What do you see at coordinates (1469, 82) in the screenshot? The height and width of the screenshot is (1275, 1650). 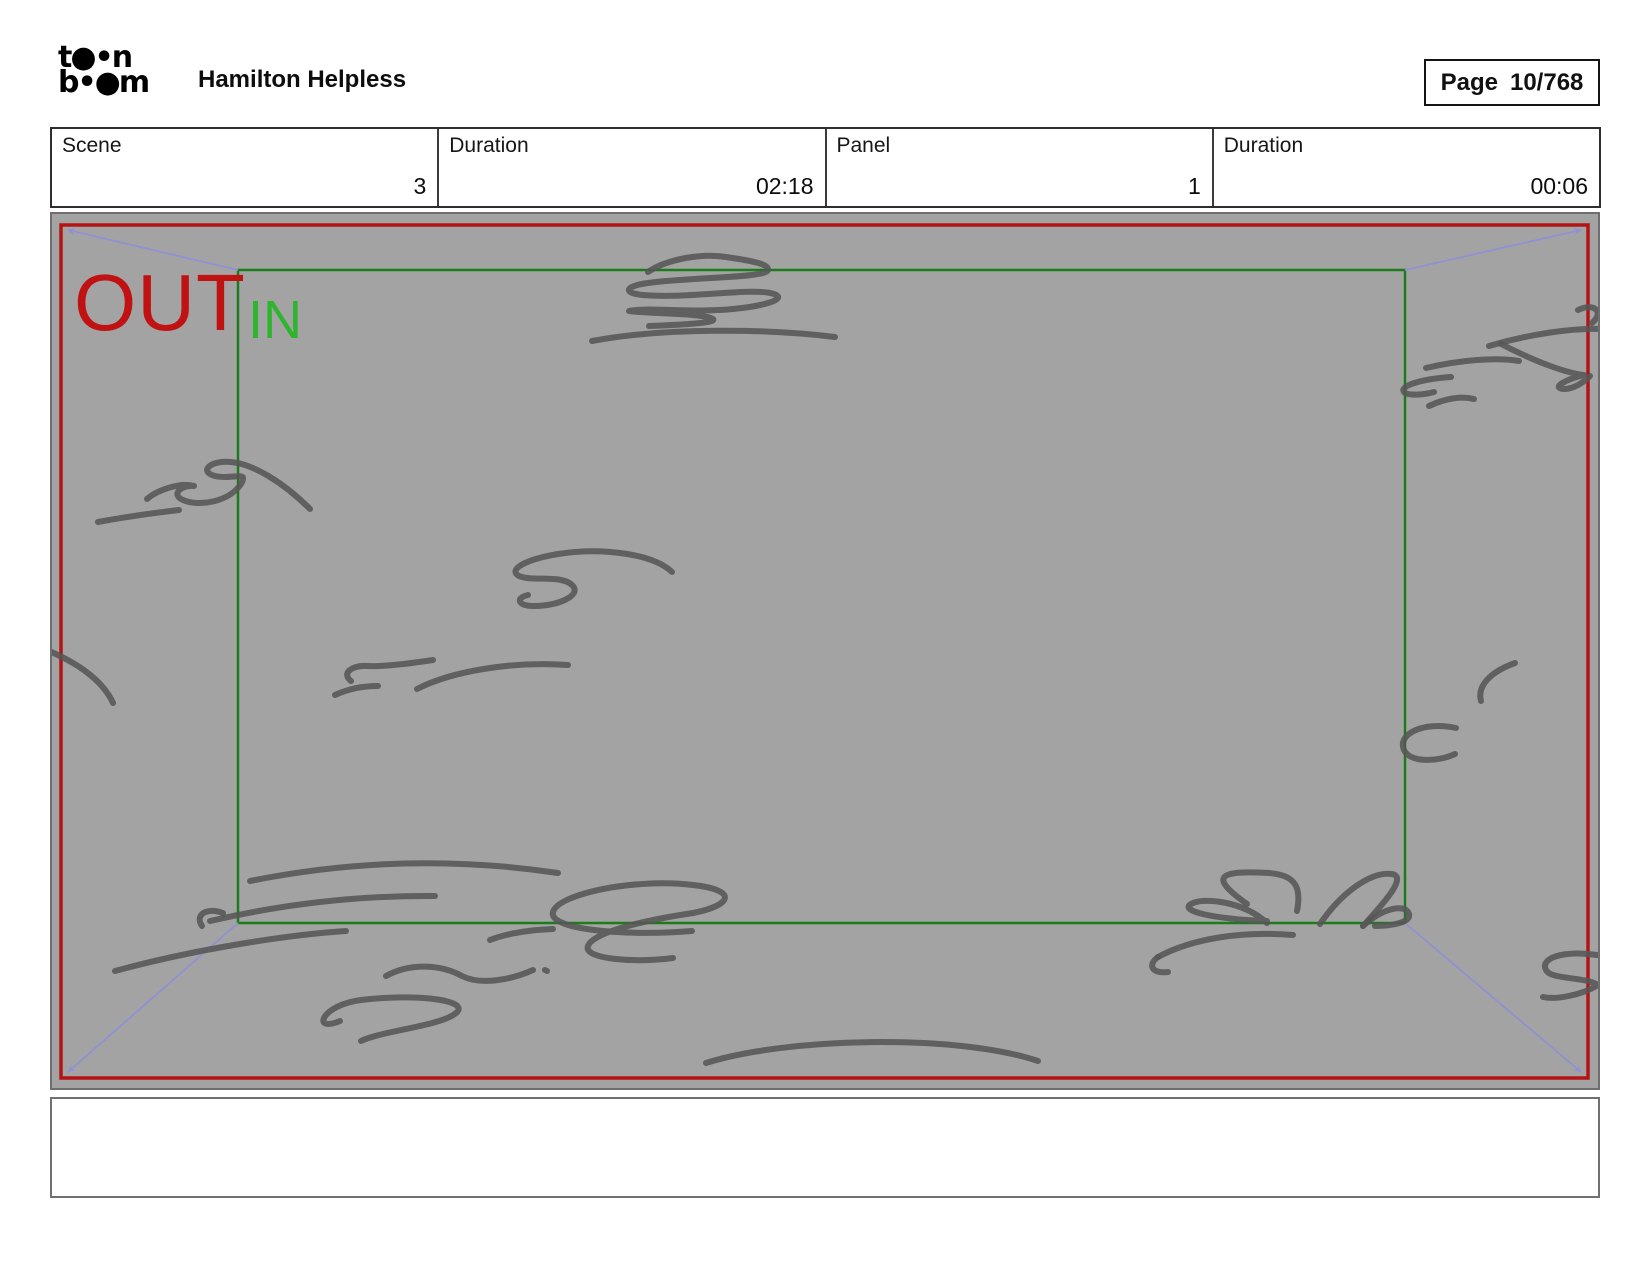 I see `page-number-label: Page` at bounding box center [1469, 82].